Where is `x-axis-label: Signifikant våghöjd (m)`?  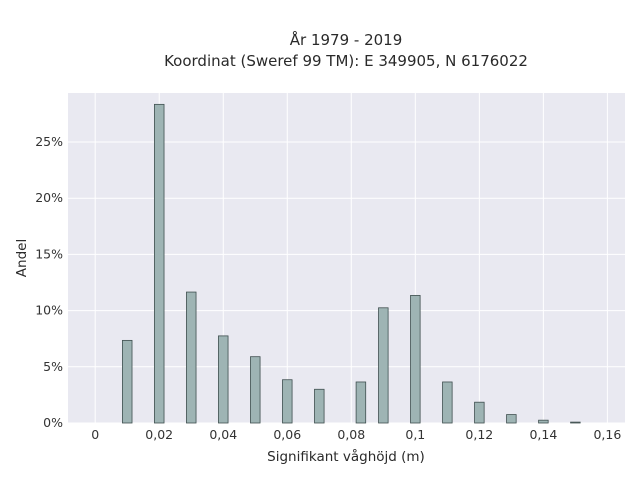
x-axis-label: Signifikant våghöjd (m) is located at coordinates (346, 456).